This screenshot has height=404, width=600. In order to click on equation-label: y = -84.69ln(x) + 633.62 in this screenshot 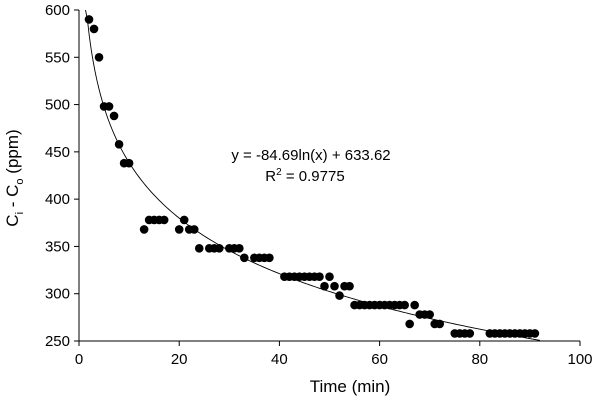, I will do `click(310, 155)`.